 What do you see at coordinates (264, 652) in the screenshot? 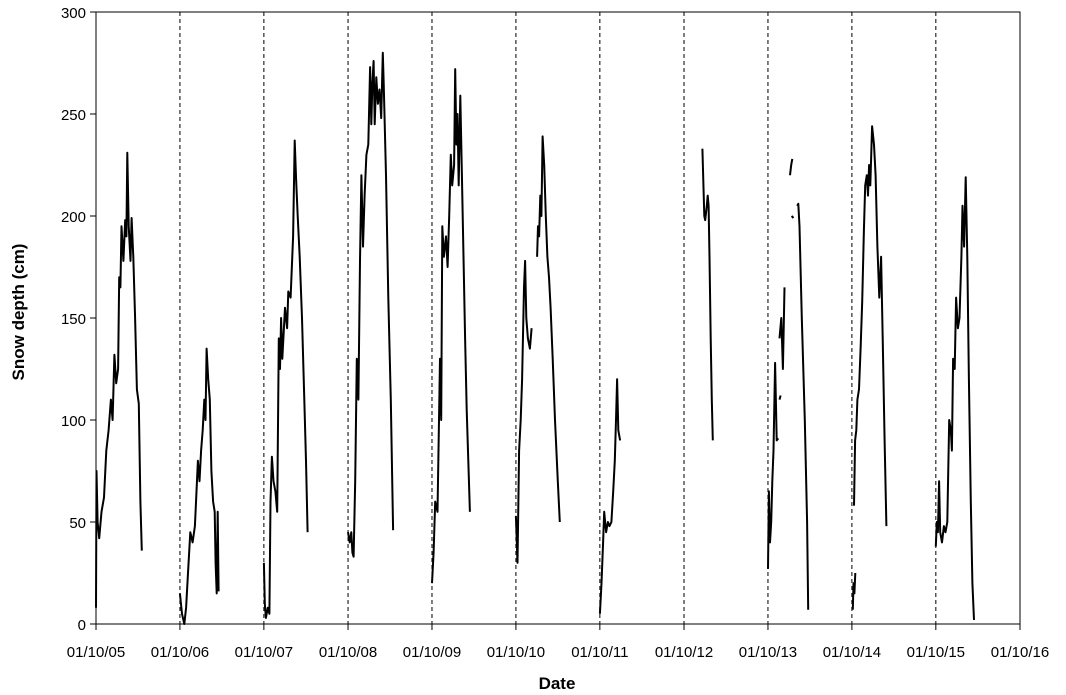
I see `x-tick-label: 01/10/07` at bounding box center [264, 652].